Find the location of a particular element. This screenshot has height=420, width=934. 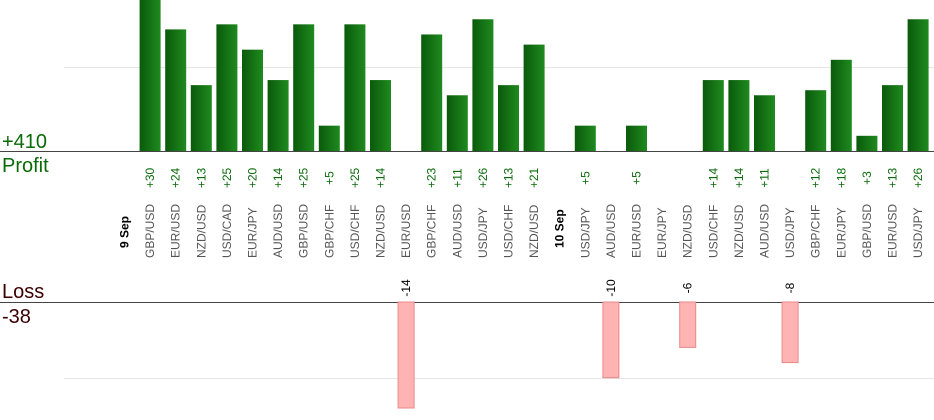

profit-total: +410 is located at coordinates (24, 142).